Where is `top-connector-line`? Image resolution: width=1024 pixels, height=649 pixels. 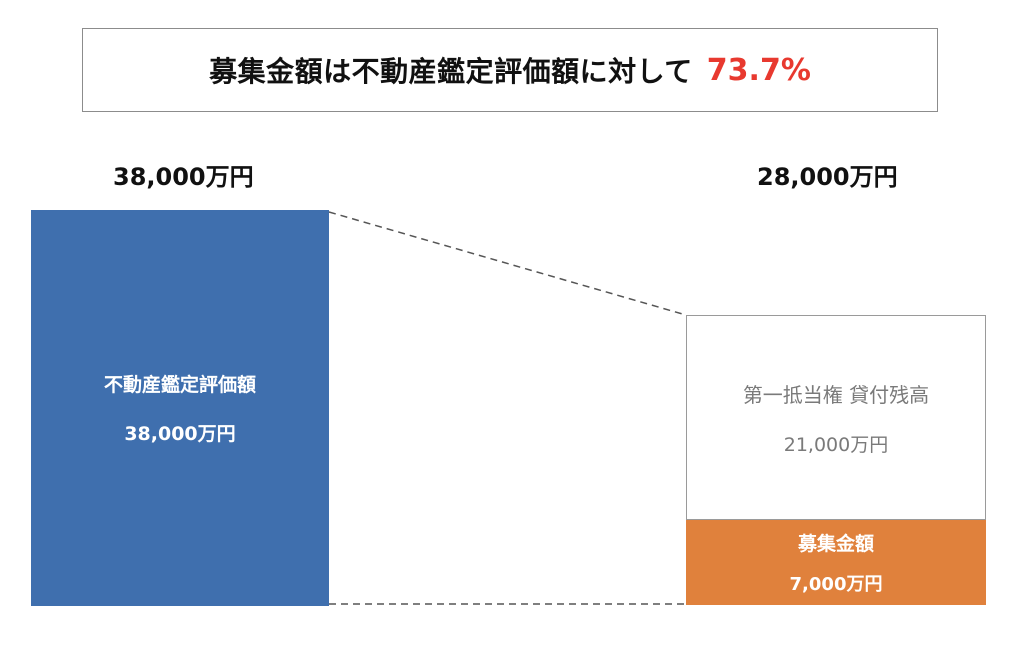
top-connector-line is located at coordinates (507, 263).